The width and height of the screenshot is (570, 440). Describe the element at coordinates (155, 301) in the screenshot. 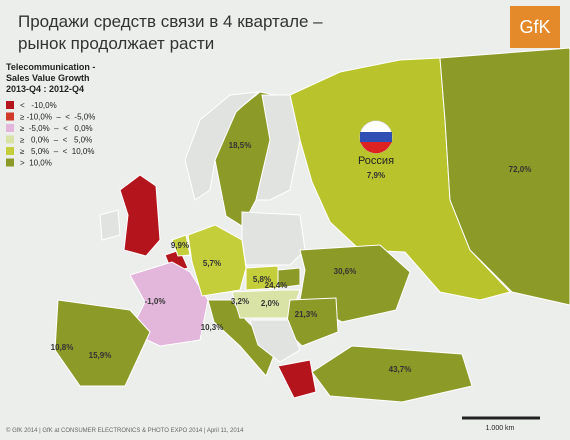

I see `region-value: -1,0%` at that location.